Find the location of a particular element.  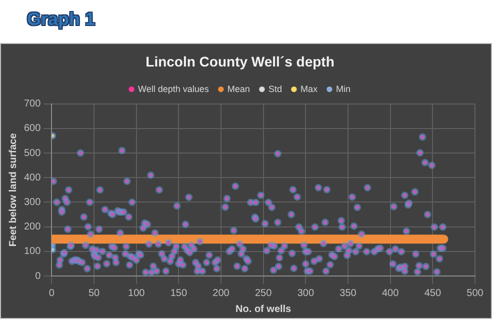

y-tick-label: 100 is located at coordinates (33, 252).